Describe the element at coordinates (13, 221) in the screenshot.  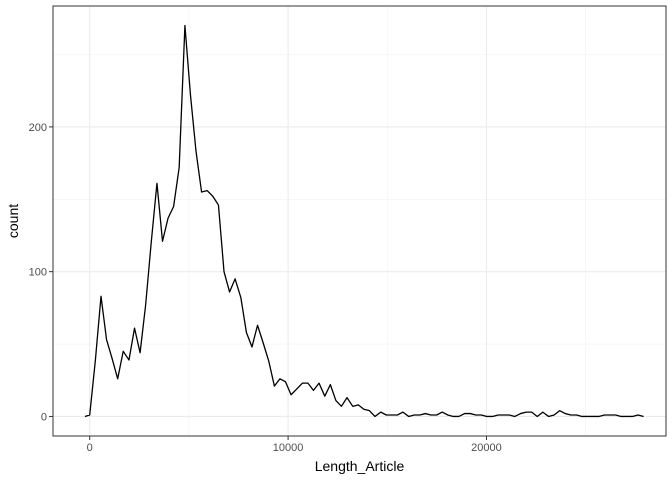
I see `y-axis-title: count` at that location.